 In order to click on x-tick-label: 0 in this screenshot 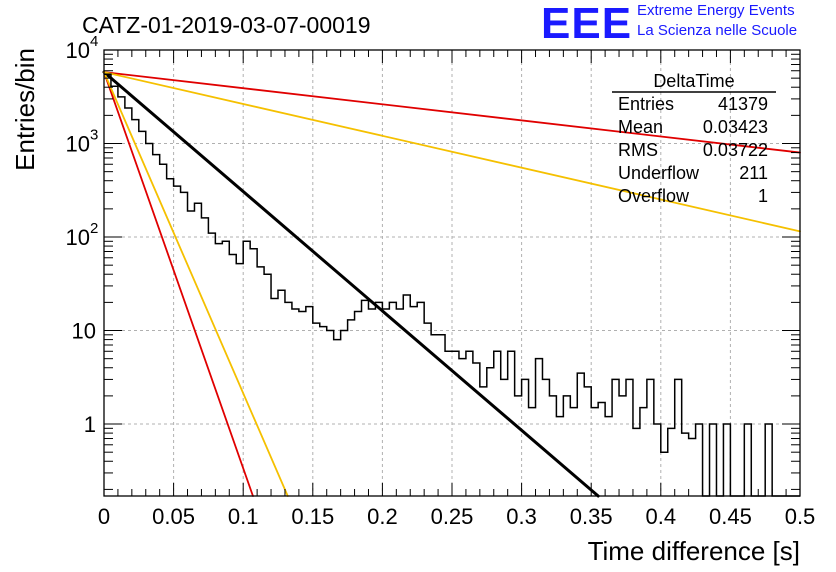, I will do `click(104, 516)`.